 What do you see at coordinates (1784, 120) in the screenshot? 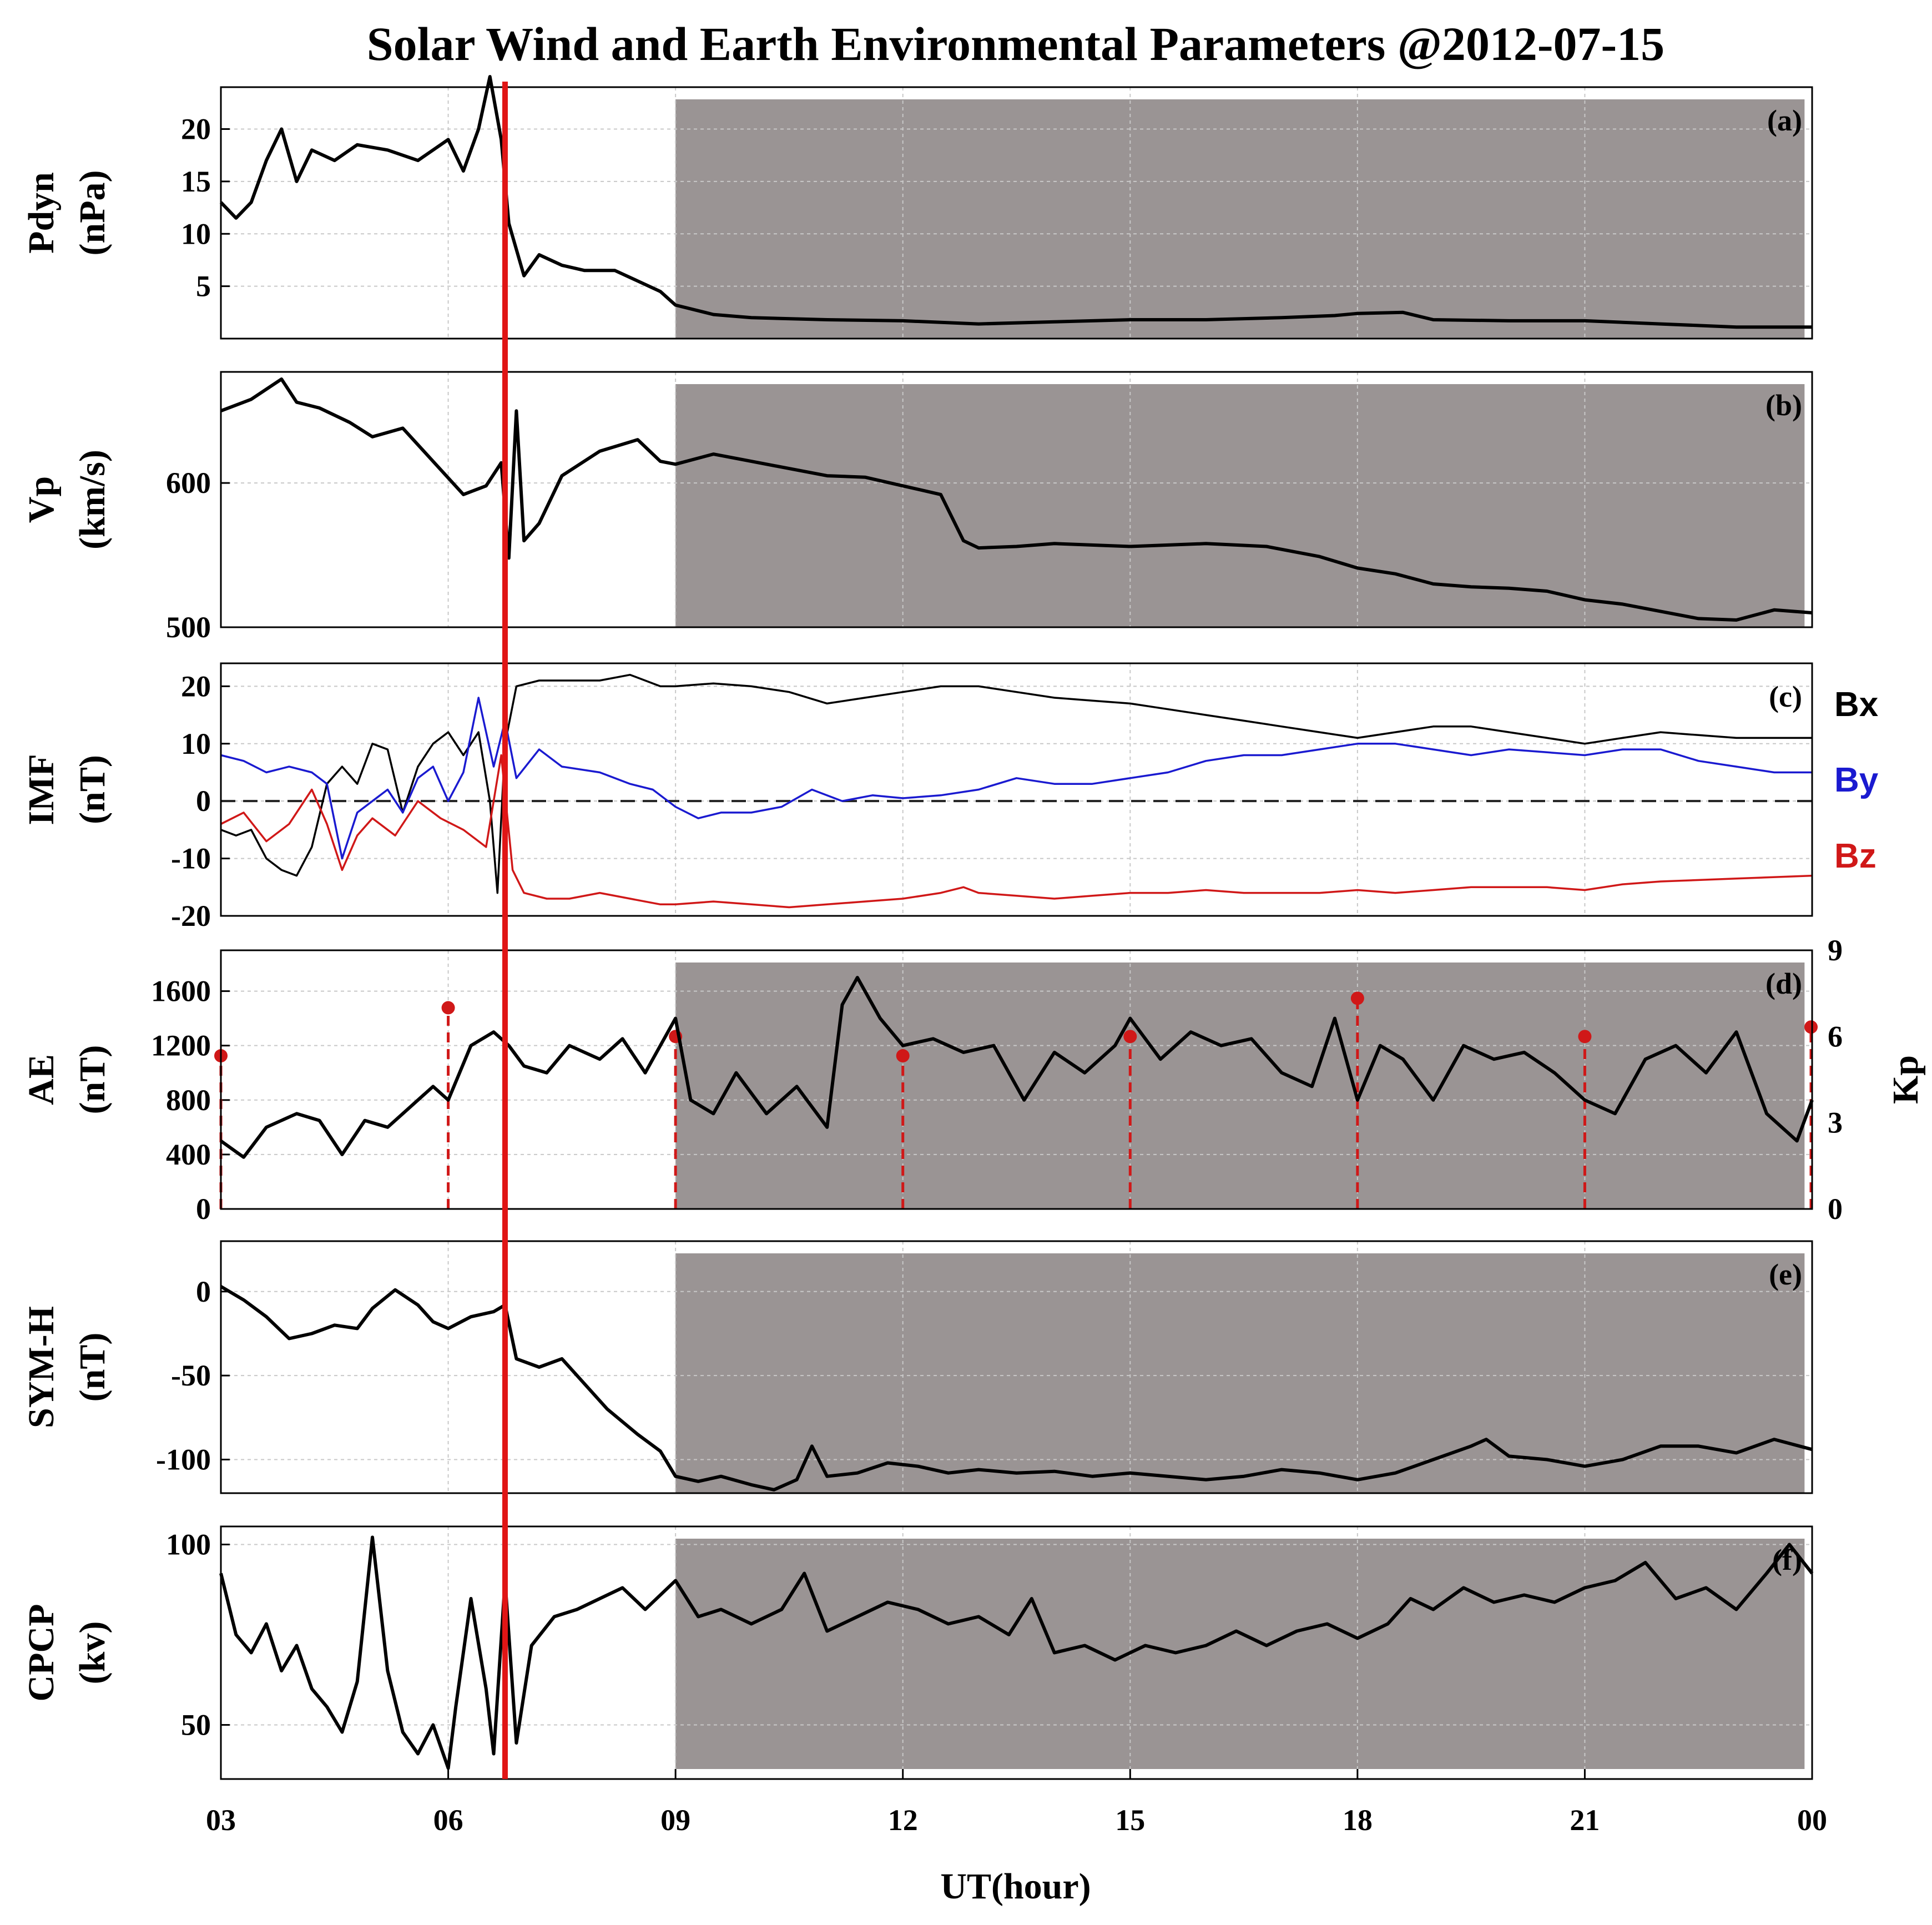
I see `panel-label-a: (a)` at bounding box center [1784, 120].